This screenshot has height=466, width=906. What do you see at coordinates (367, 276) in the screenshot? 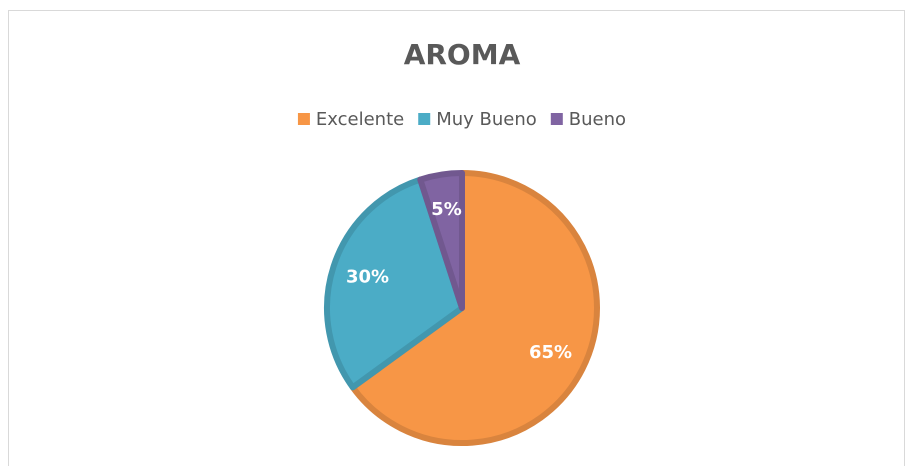
I see `data-label: 30%` at bounding box center [367, 276].